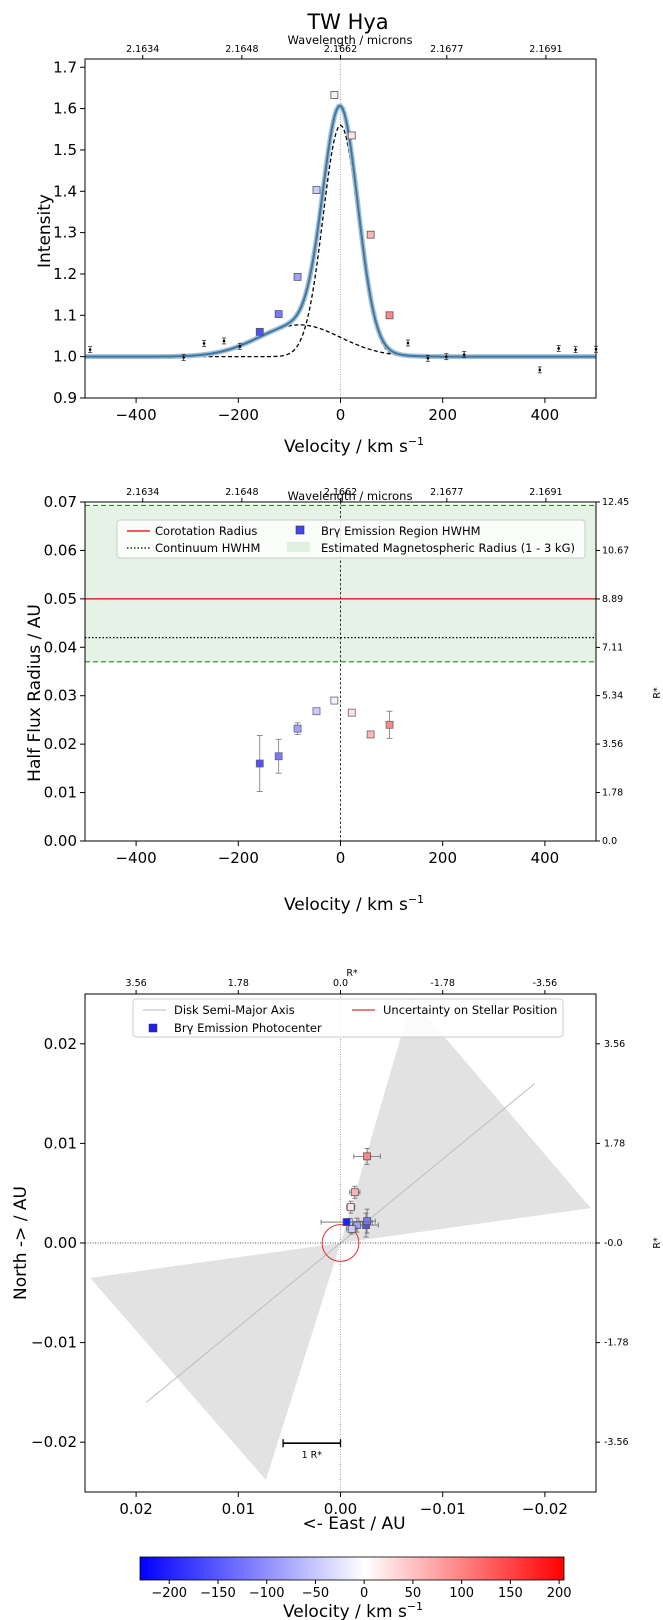 The height and width of the screenshot is (1620, 663). I want to click on x-tick-label: −0.02, so click(545, 1509).